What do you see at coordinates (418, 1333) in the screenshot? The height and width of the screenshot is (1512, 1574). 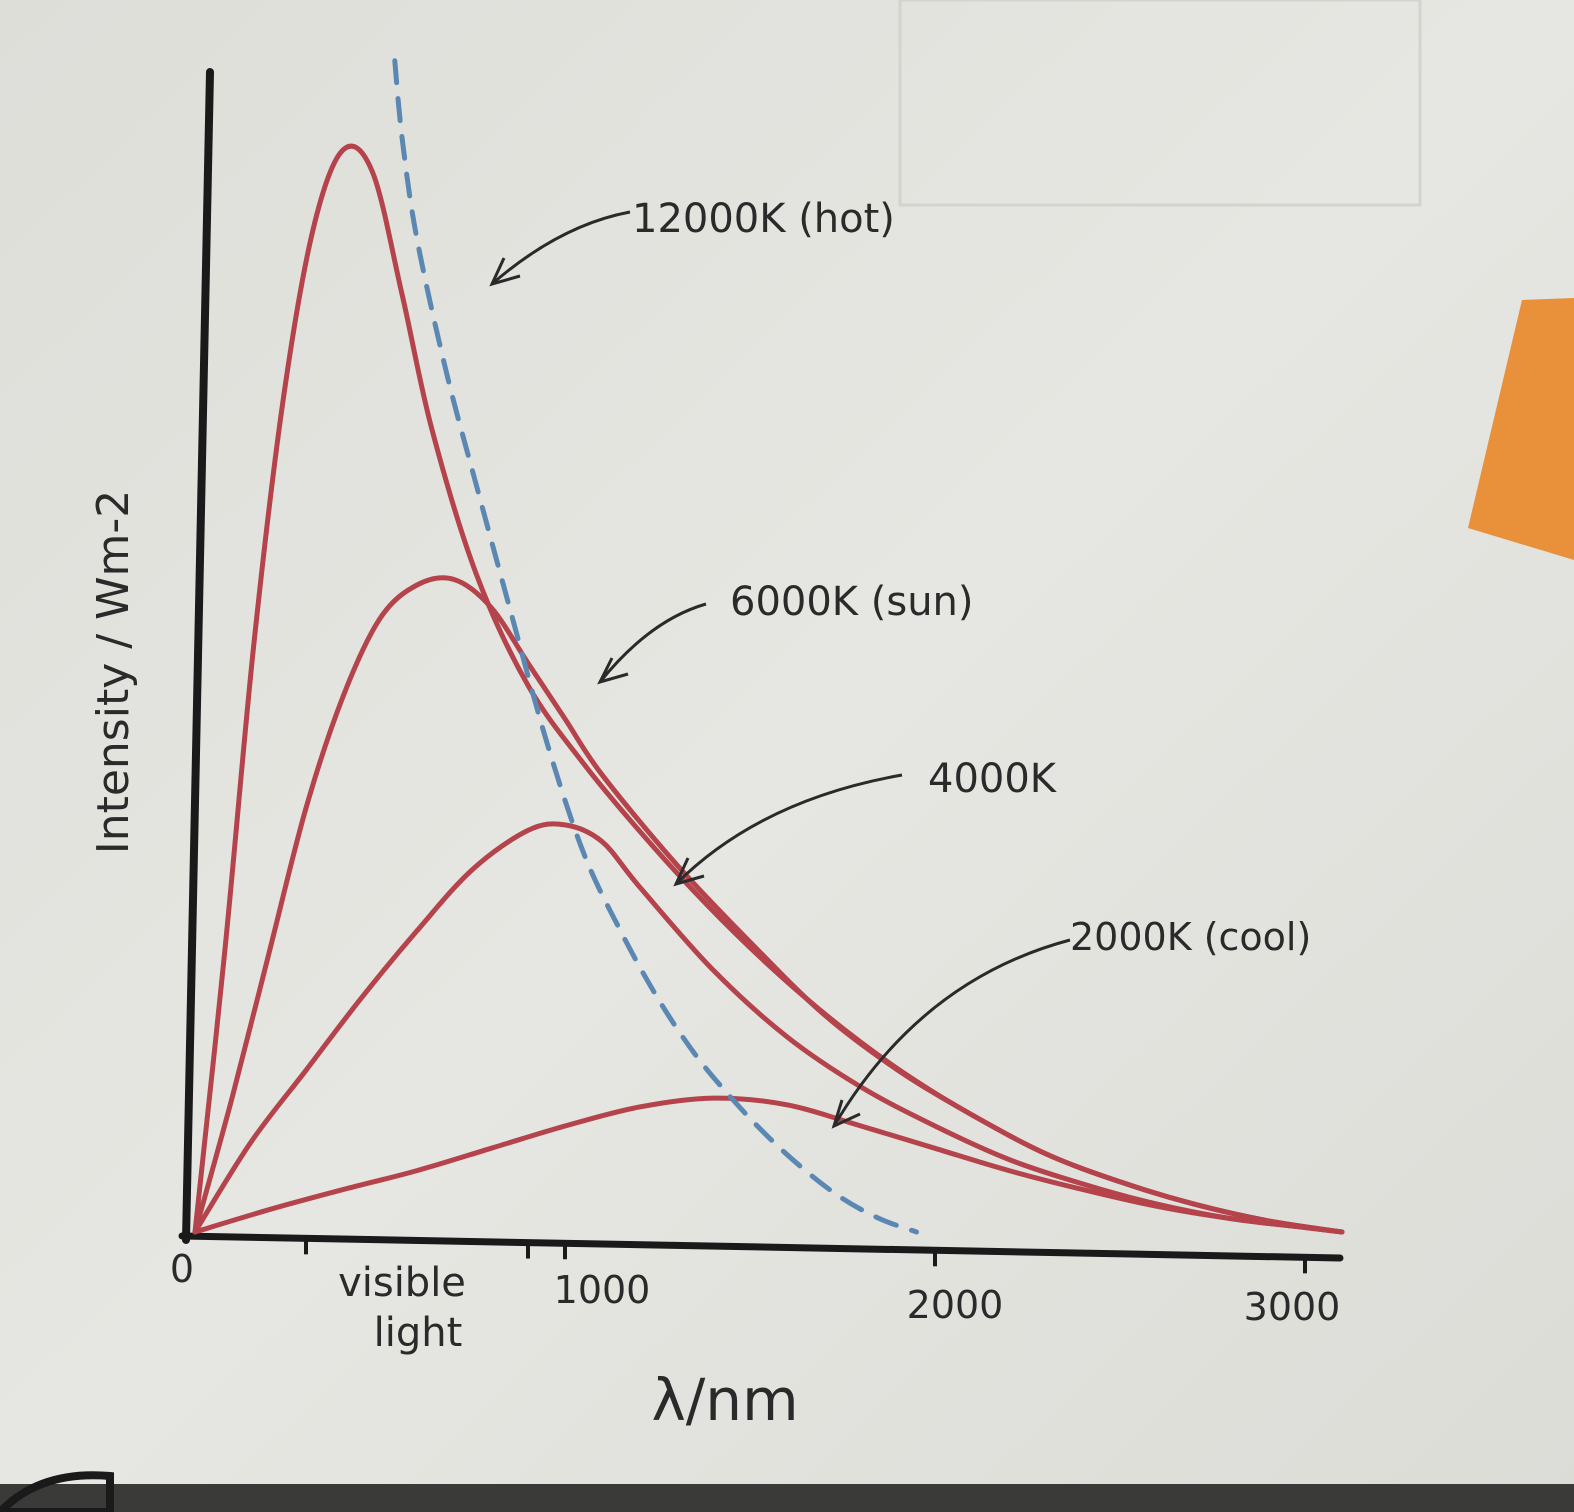 I see `visible-light-label-line2: light` at bounding box center [418, 1333].